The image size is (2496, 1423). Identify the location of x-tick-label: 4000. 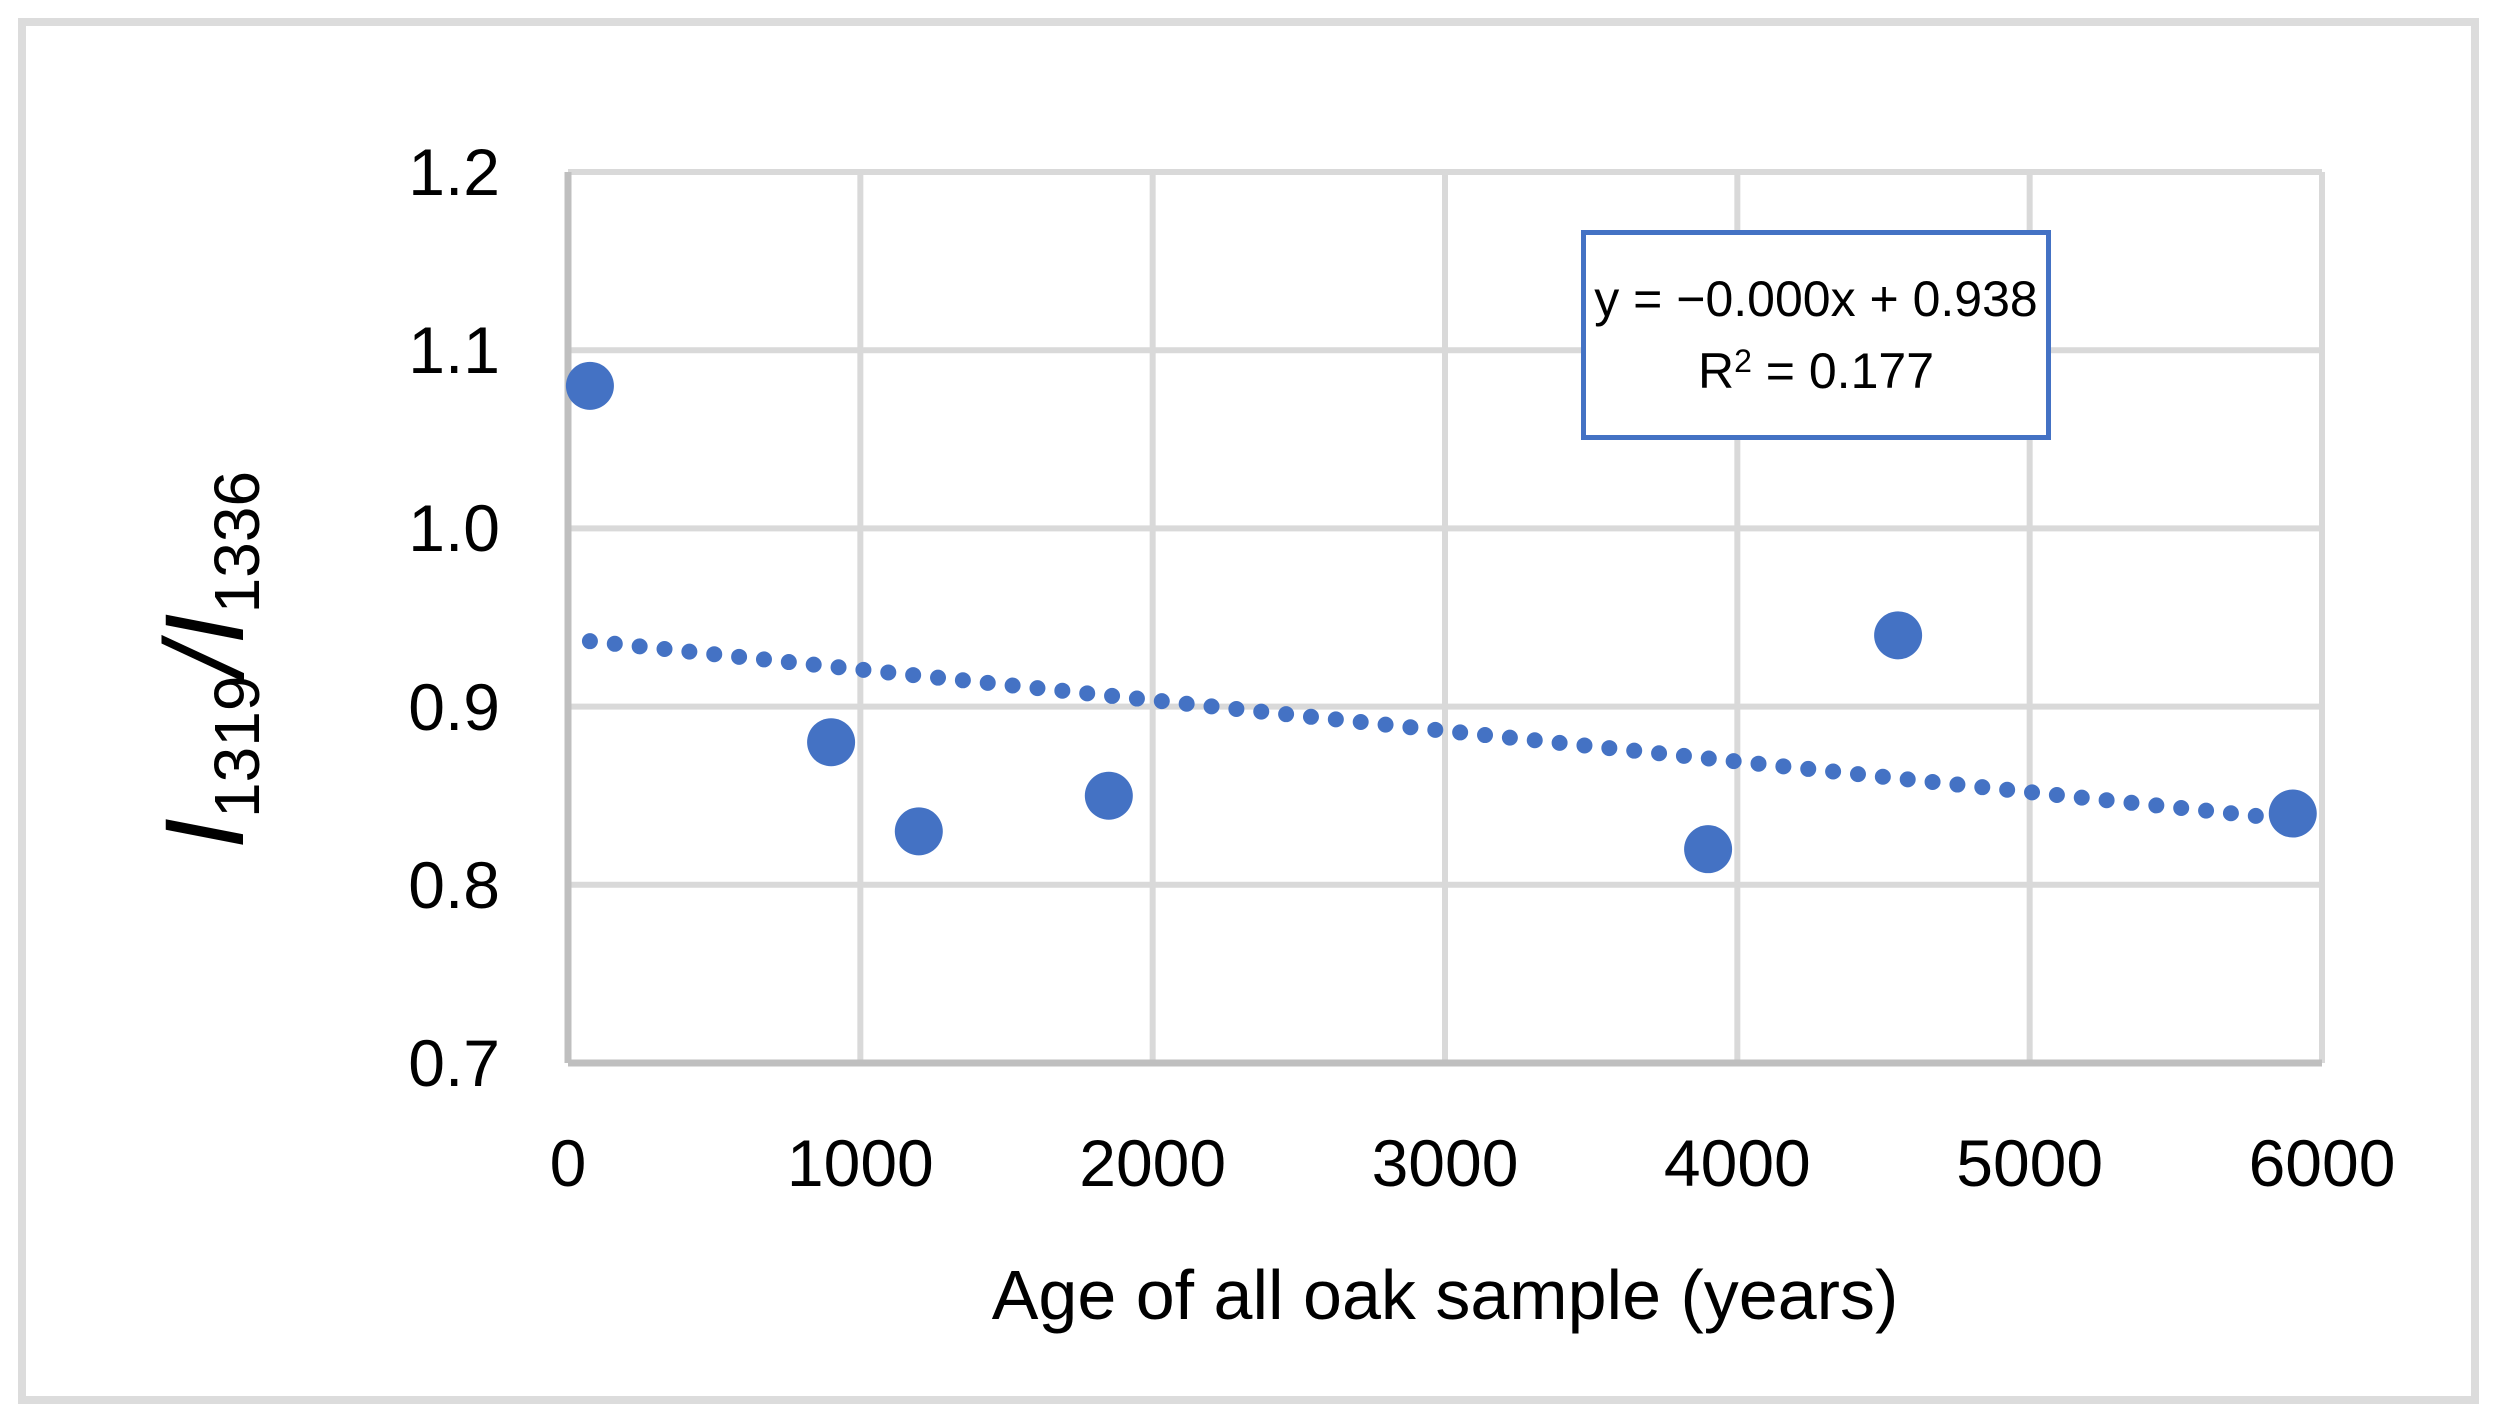
(1737, 1163).